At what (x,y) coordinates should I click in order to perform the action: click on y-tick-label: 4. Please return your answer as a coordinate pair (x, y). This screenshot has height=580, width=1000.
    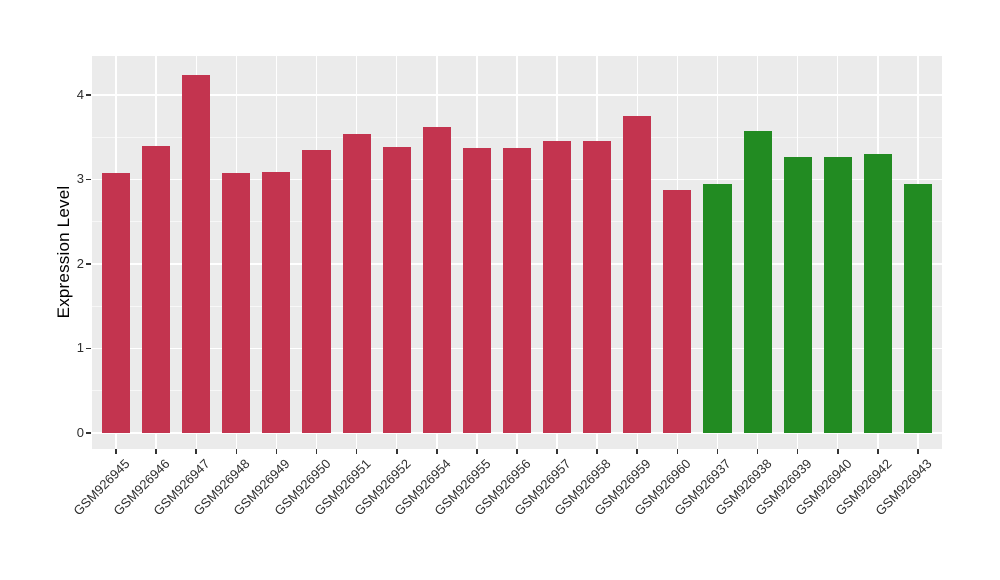
    Looking at the image, I should click on (80, 94).